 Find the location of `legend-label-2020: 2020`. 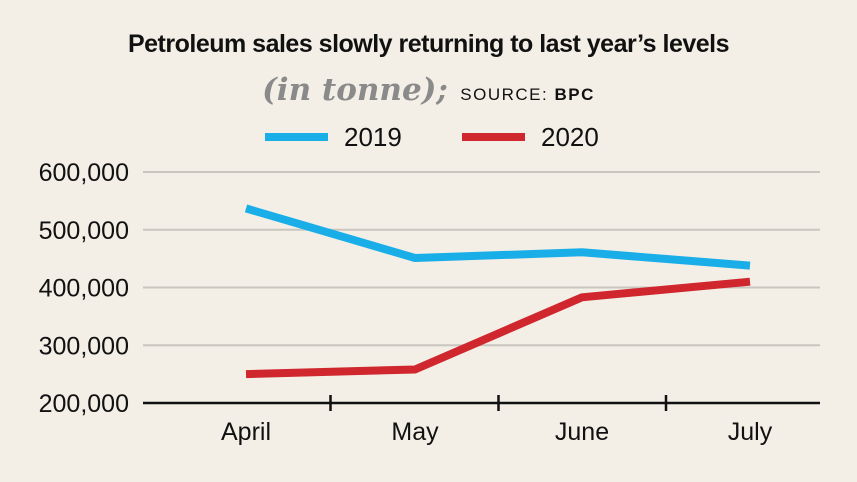

legend-label-2020: 2020 is located at coordinates (570, 137).